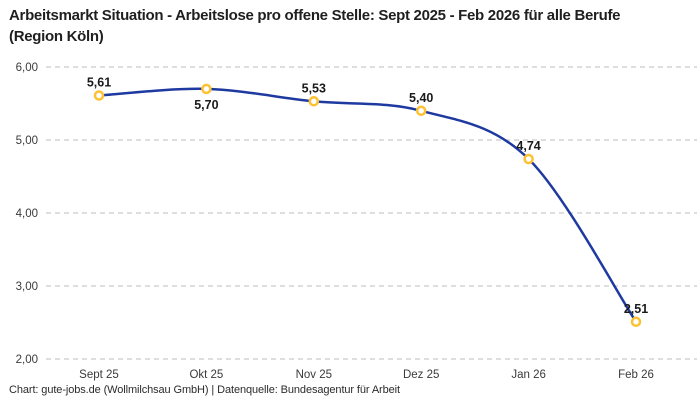 This screenshot has width=700, height=400. Describe the element at coordinates (421, 98) in the screenshot. I see `data-point-label: 5,40` at that location.